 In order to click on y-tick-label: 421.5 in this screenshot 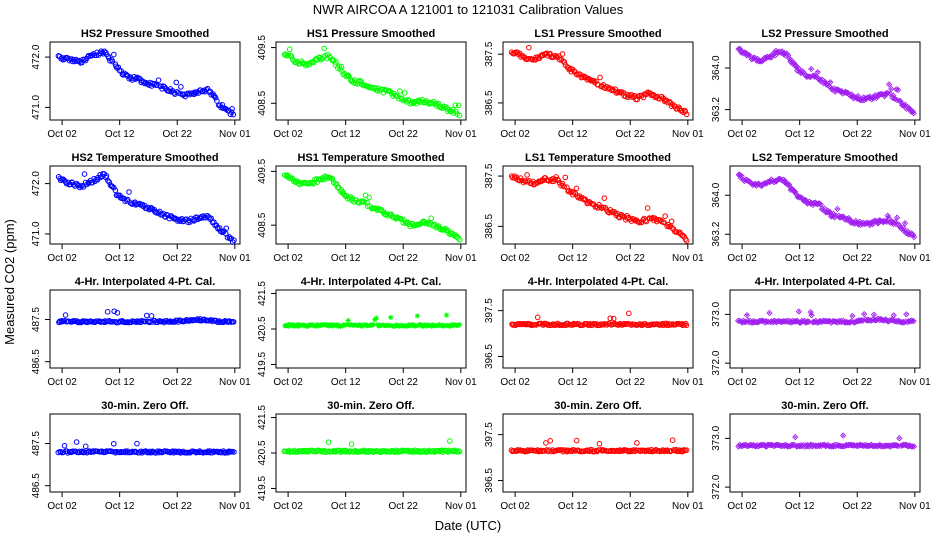, I will do `click(262, 417)`.